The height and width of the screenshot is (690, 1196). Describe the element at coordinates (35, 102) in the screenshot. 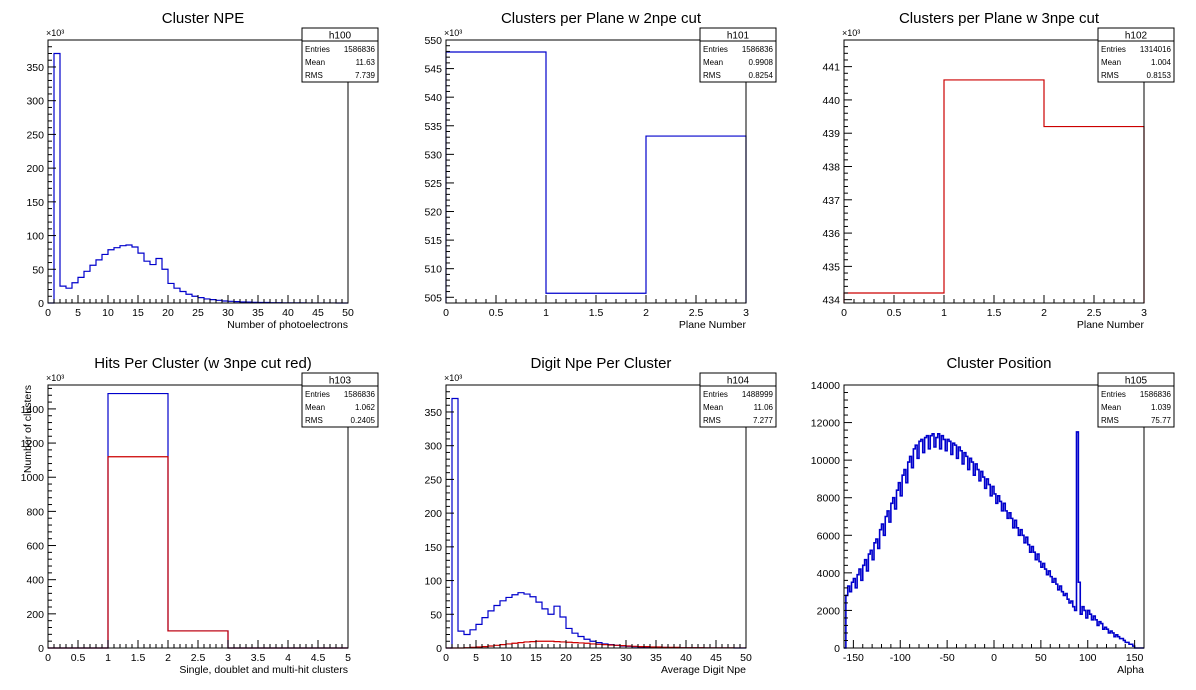

I see `y-tick-label: 300` at that location.